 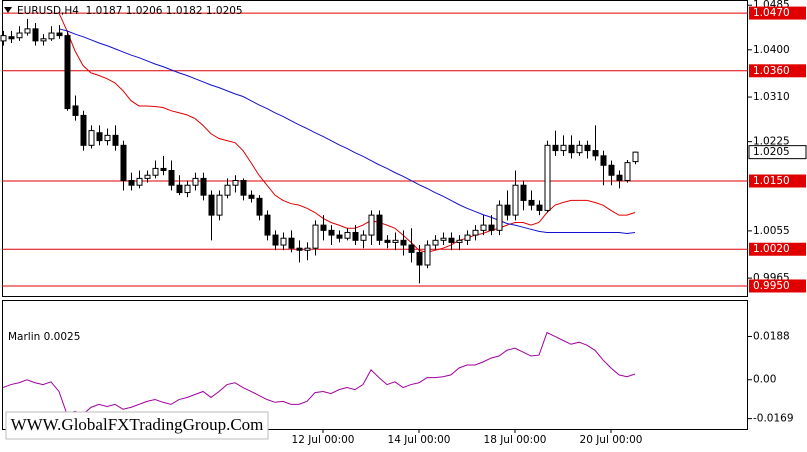 What do you see at coordinates (323, 440) in the screenshot?
I see `x-tick-label: 12 Jul 00:00` at bounding box center [323, 440].